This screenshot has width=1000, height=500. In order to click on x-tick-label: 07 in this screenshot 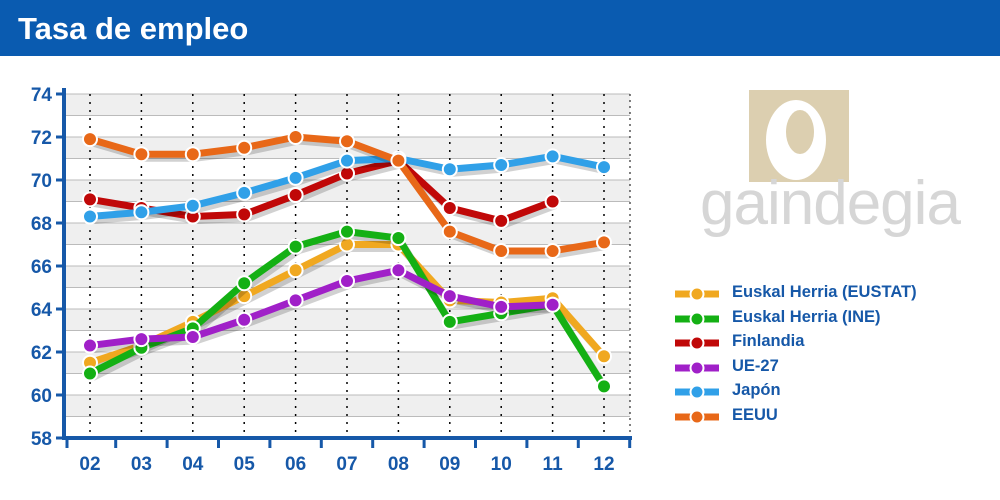, I will do `click(346, 464)`.